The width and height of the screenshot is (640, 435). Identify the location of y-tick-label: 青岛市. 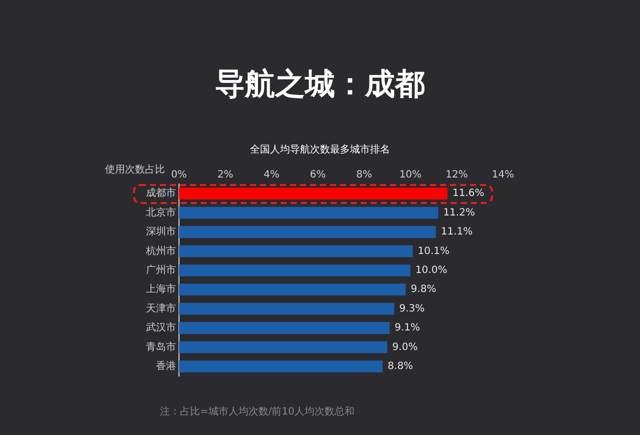
(161, 346).